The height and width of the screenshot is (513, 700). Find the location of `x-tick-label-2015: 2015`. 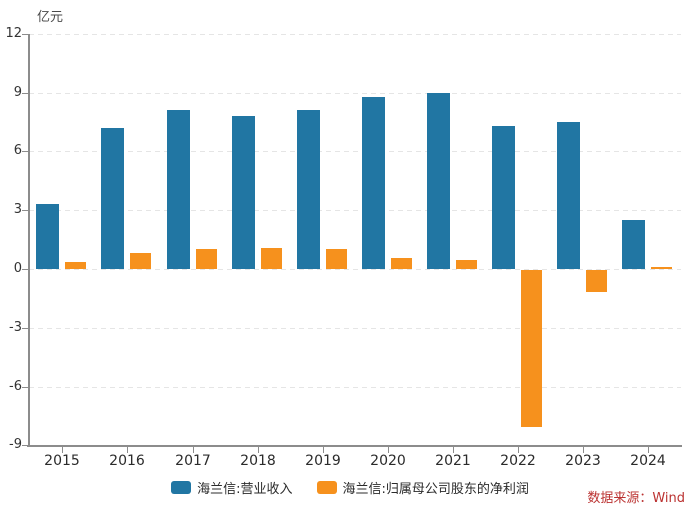

x-tick-label-2015: 2015 is located at coordinates (62, 461).